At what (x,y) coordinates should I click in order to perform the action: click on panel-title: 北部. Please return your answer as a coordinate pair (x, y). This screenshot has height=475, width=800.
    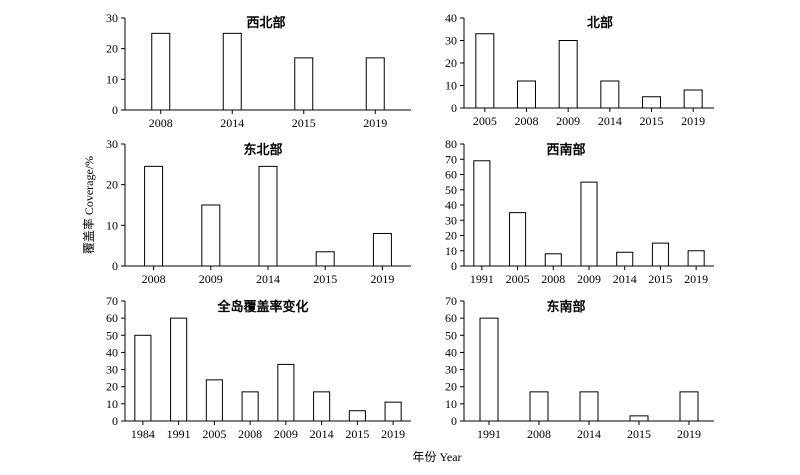
    Looking at the image, I should click on (600, 22).